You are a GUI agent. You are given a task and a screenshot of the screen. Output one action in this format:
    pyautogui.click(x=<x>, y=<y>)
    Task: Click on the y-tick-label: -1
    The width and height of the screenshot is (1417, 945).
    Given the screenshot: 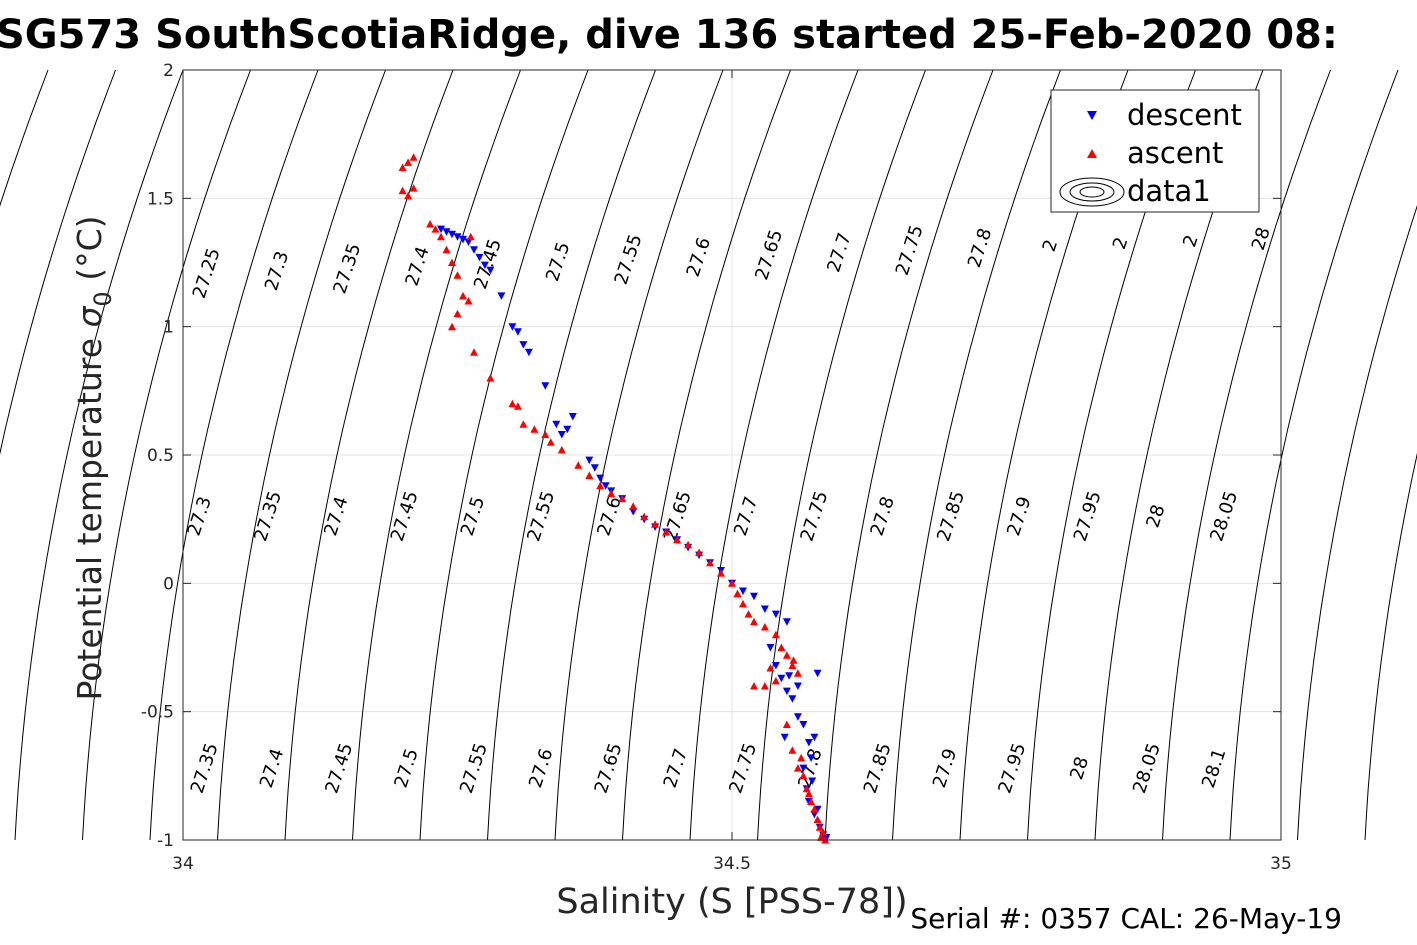 What is the action you would take?
    pyautogui.click(x=165, y=841)
    